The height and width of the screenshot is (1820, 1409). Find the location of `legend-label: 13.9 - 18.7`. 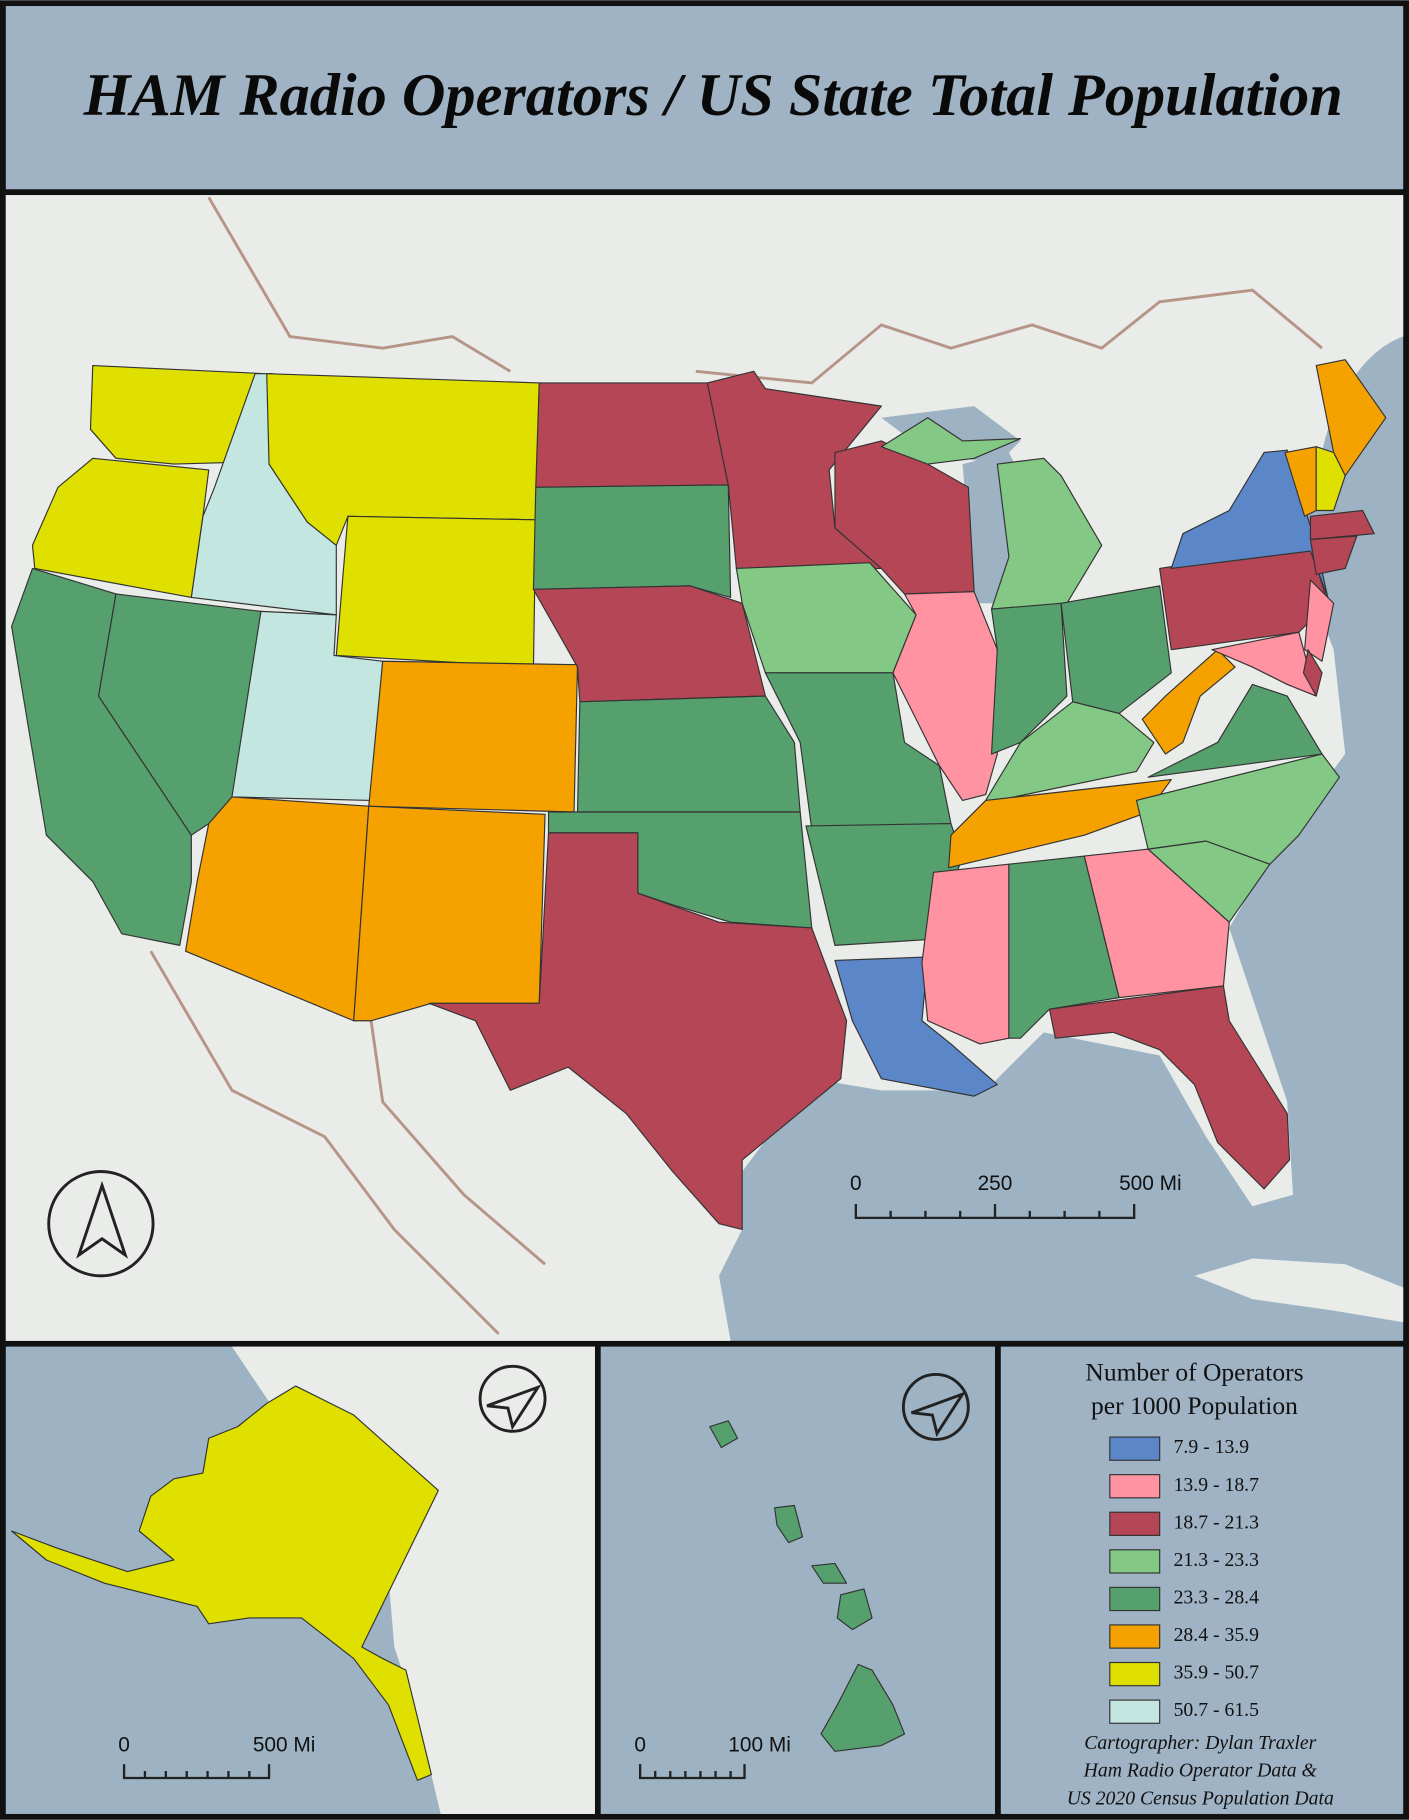

legend-label: 13.9 - 18.7 is located at coordinates (1217, 1485).